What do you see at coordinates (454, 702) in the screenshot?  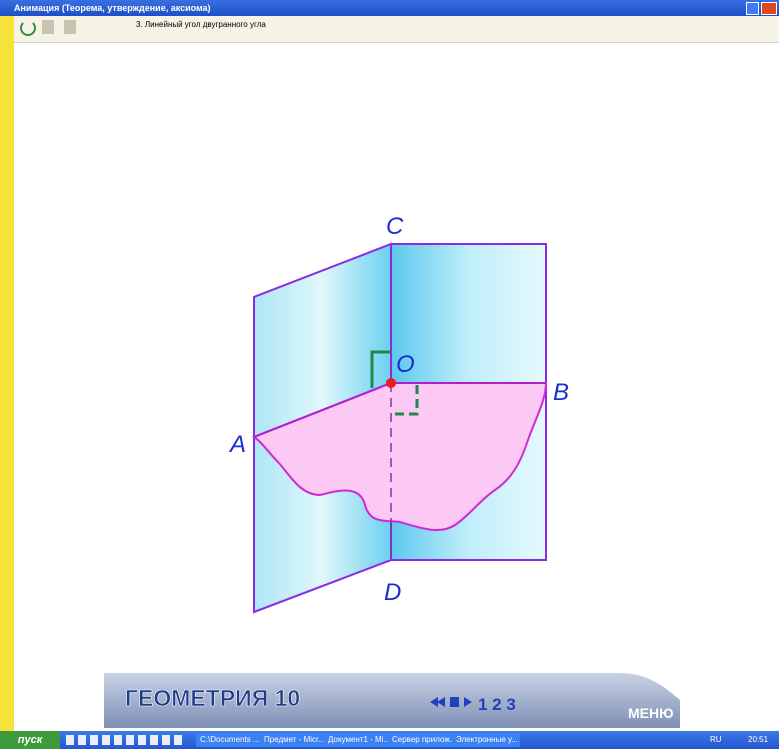 I see `nav-stop` at bounding box center [454, 702].